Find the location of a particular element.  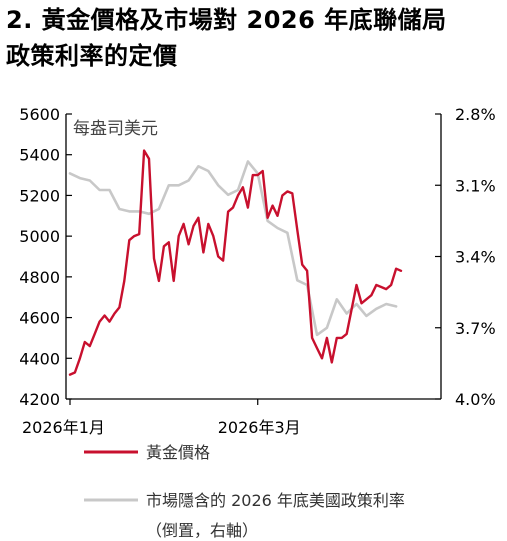

left-y-tick-label: 4200 is located at coordinates (39, 399).